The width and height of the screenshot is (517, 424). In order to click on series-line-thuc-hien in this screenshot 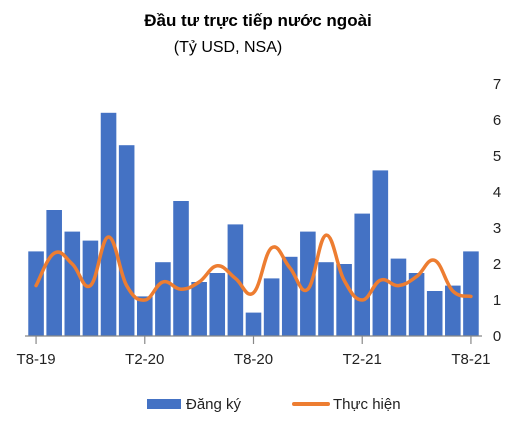, I will do `click(253, 267)`.